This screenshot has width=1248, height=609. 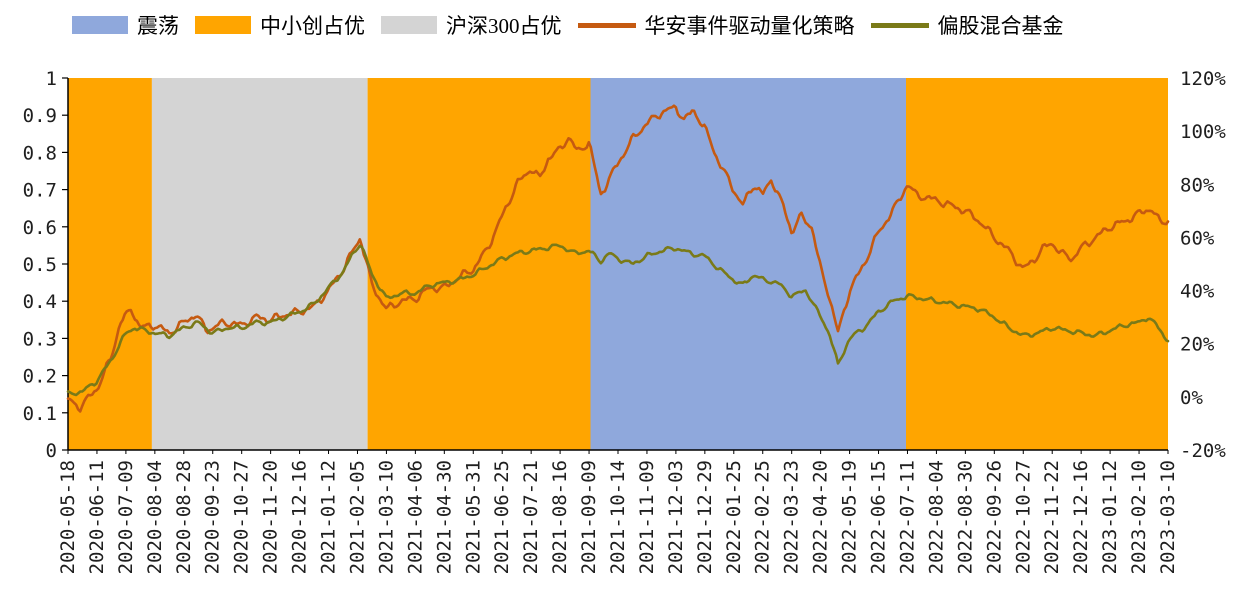 What do you see at coordinates (734, 517) in the screenshot?
I see `x-axis-tick-label: 2022-01-25` at bounding box center [734, 517].